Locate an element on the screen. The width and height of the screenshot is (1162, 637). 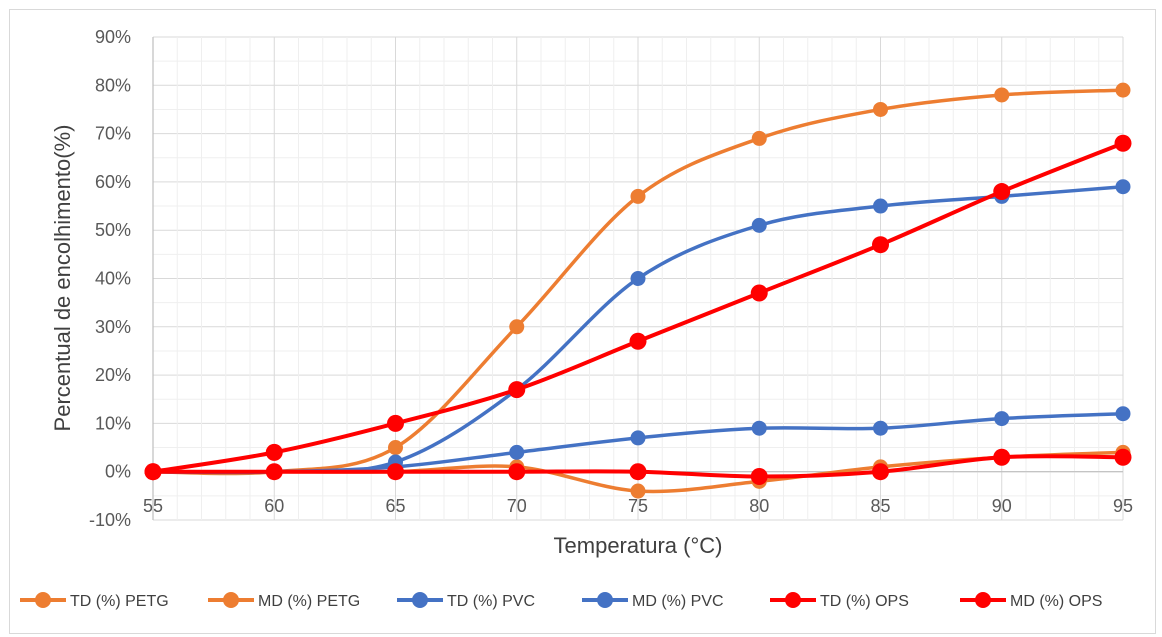
legend-item: MD (%) PETG is located at coordinates (284, 601).